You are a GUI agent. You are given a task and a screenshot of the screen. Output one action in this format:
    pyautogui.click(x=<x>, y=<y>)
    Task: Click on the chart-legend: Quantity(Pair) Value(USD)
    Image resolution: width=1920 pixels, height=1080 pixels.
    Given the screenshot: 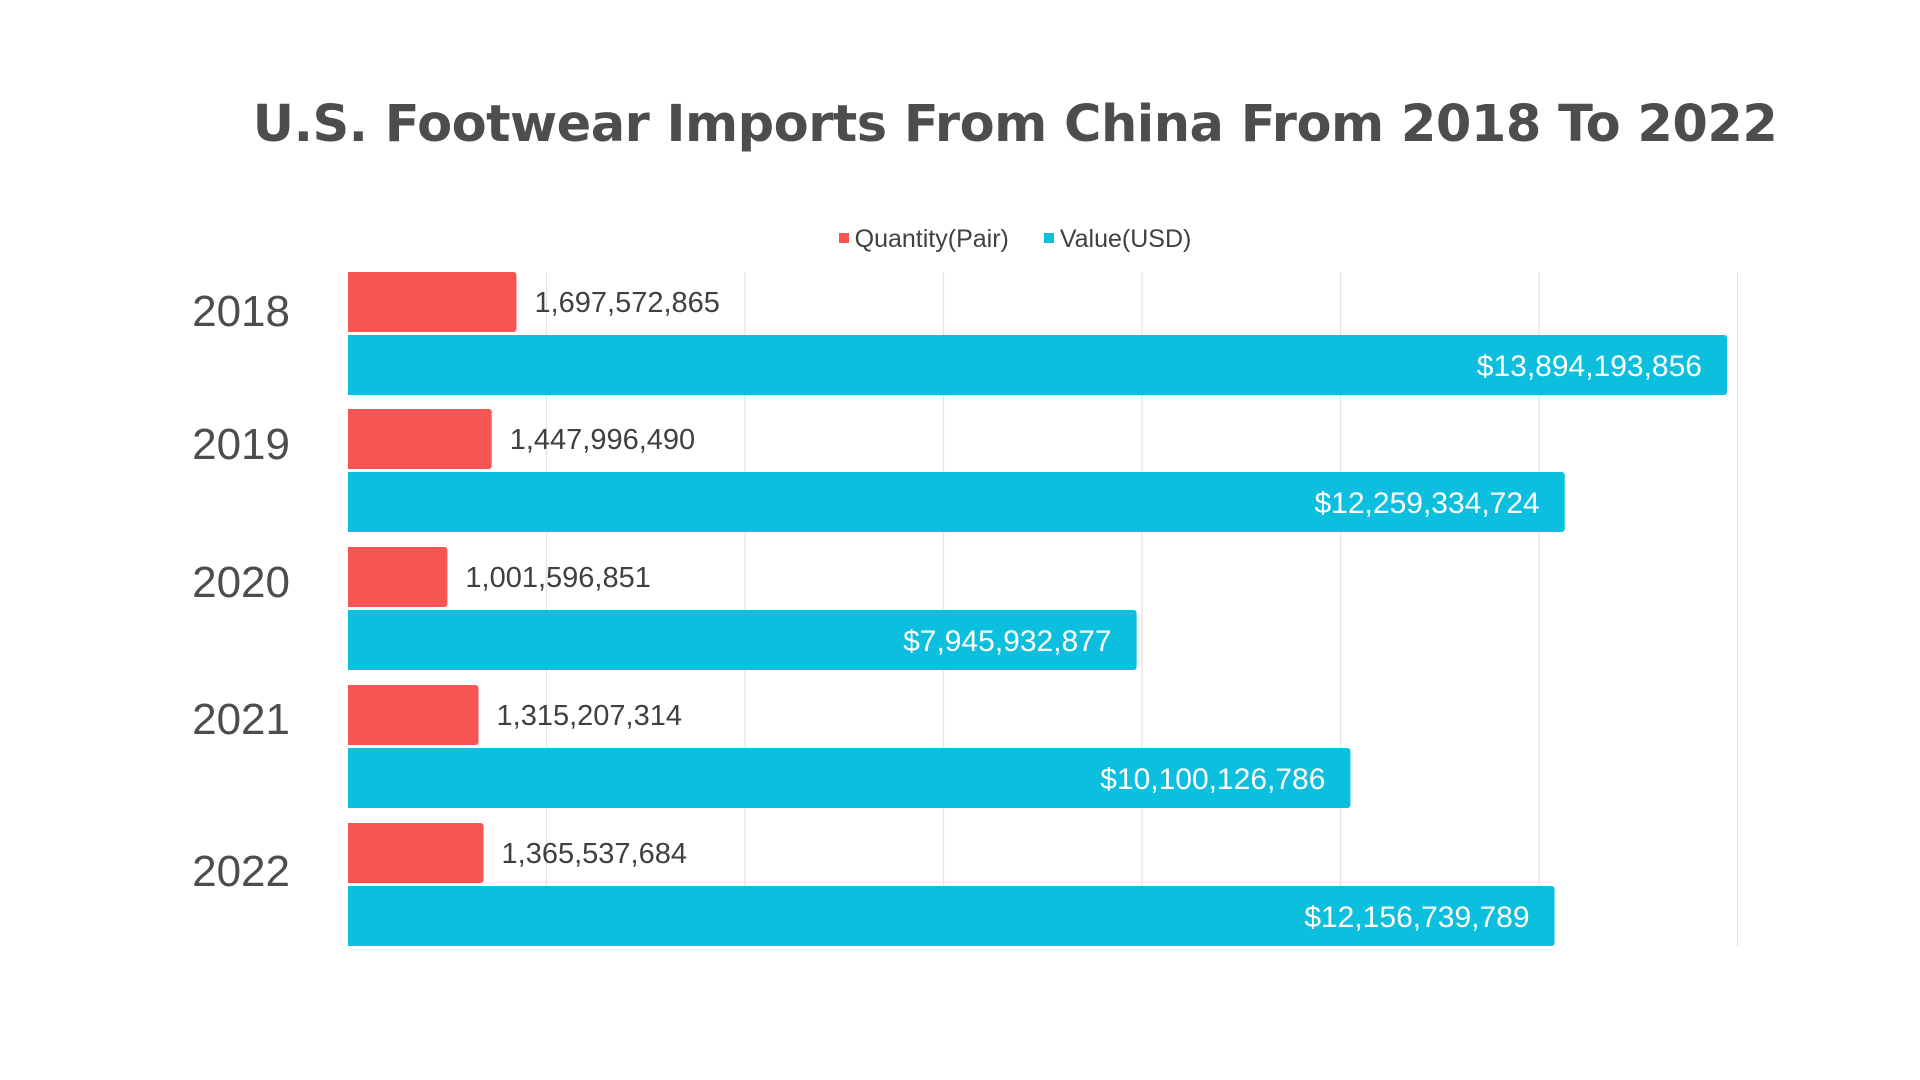 What is the action you would take?
    pyautogui.click(x=960, y=239)
    